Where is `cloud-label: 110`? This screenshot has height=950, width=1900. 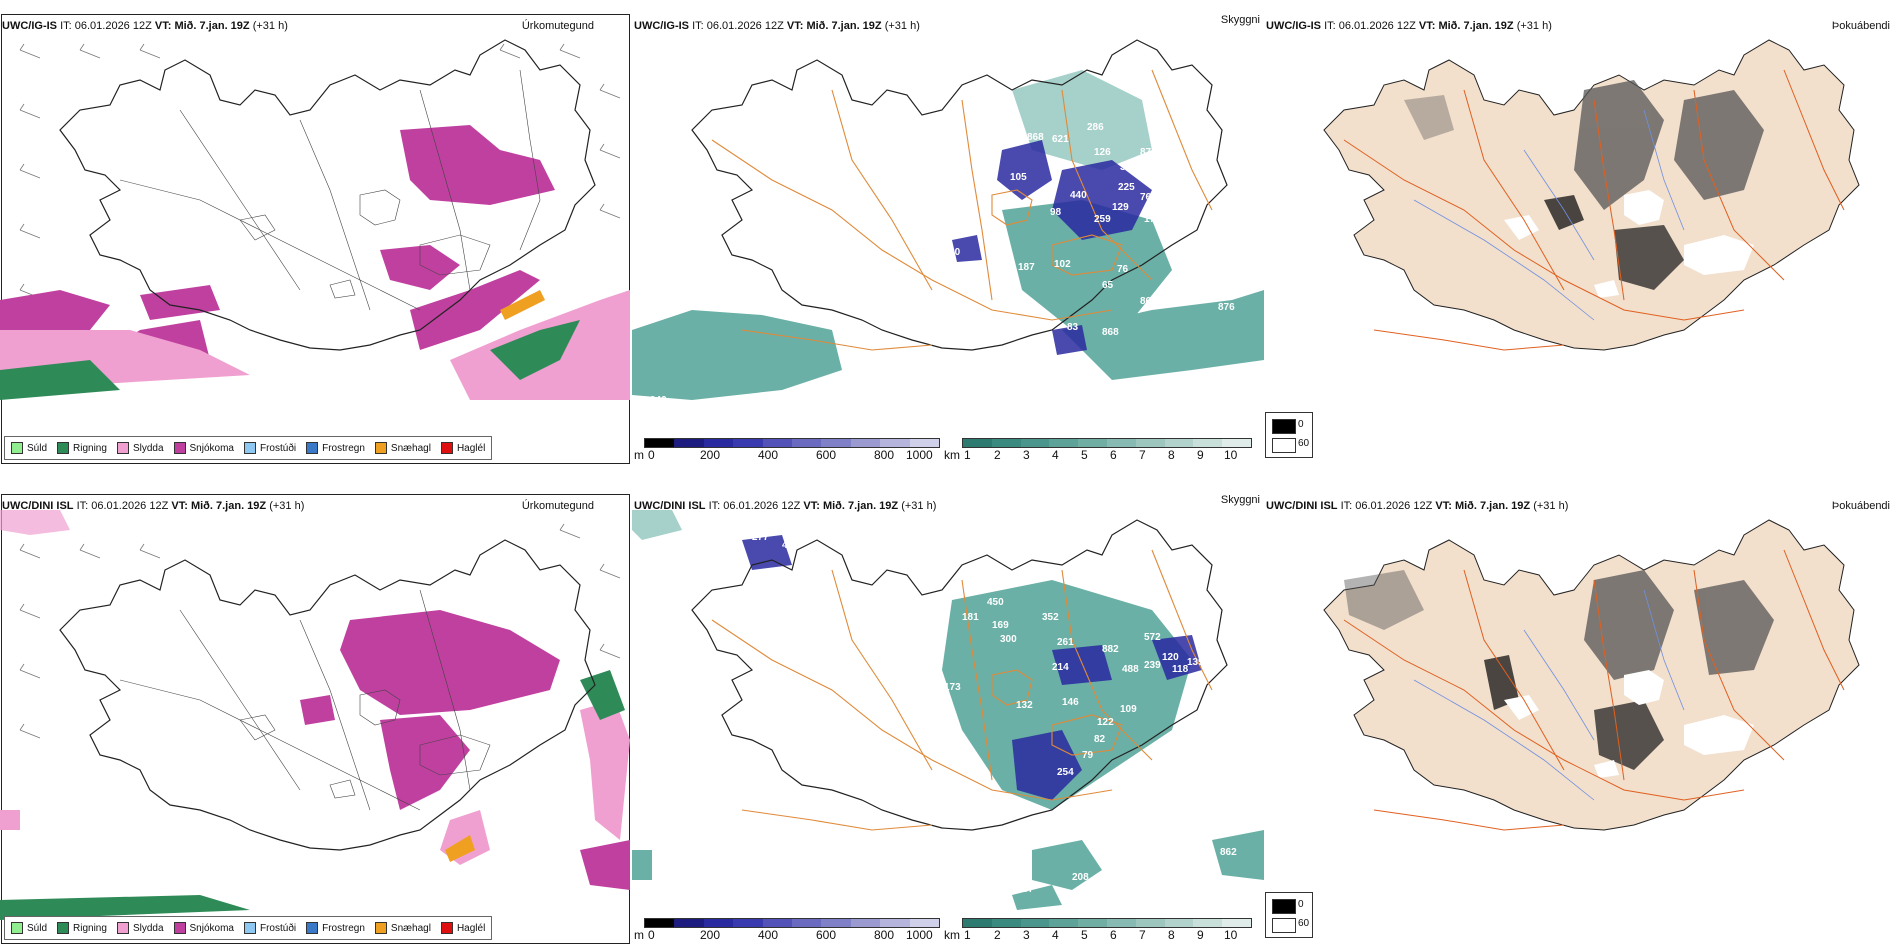
cloud-label: 110 is located at coordinates (952, 252).